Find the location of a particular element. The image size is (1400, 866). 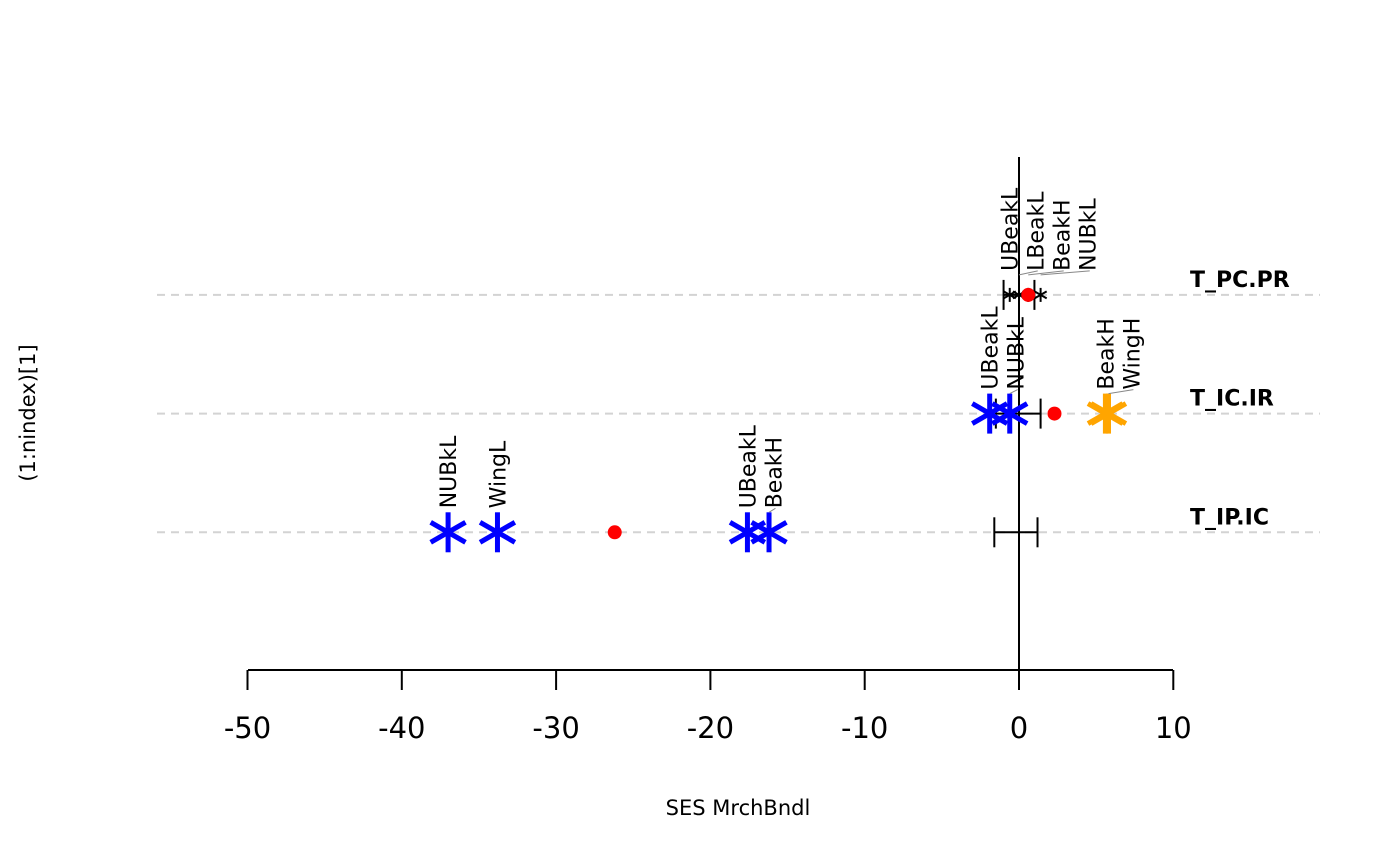

point-label: WingH is located at coordinates (1132, 354).